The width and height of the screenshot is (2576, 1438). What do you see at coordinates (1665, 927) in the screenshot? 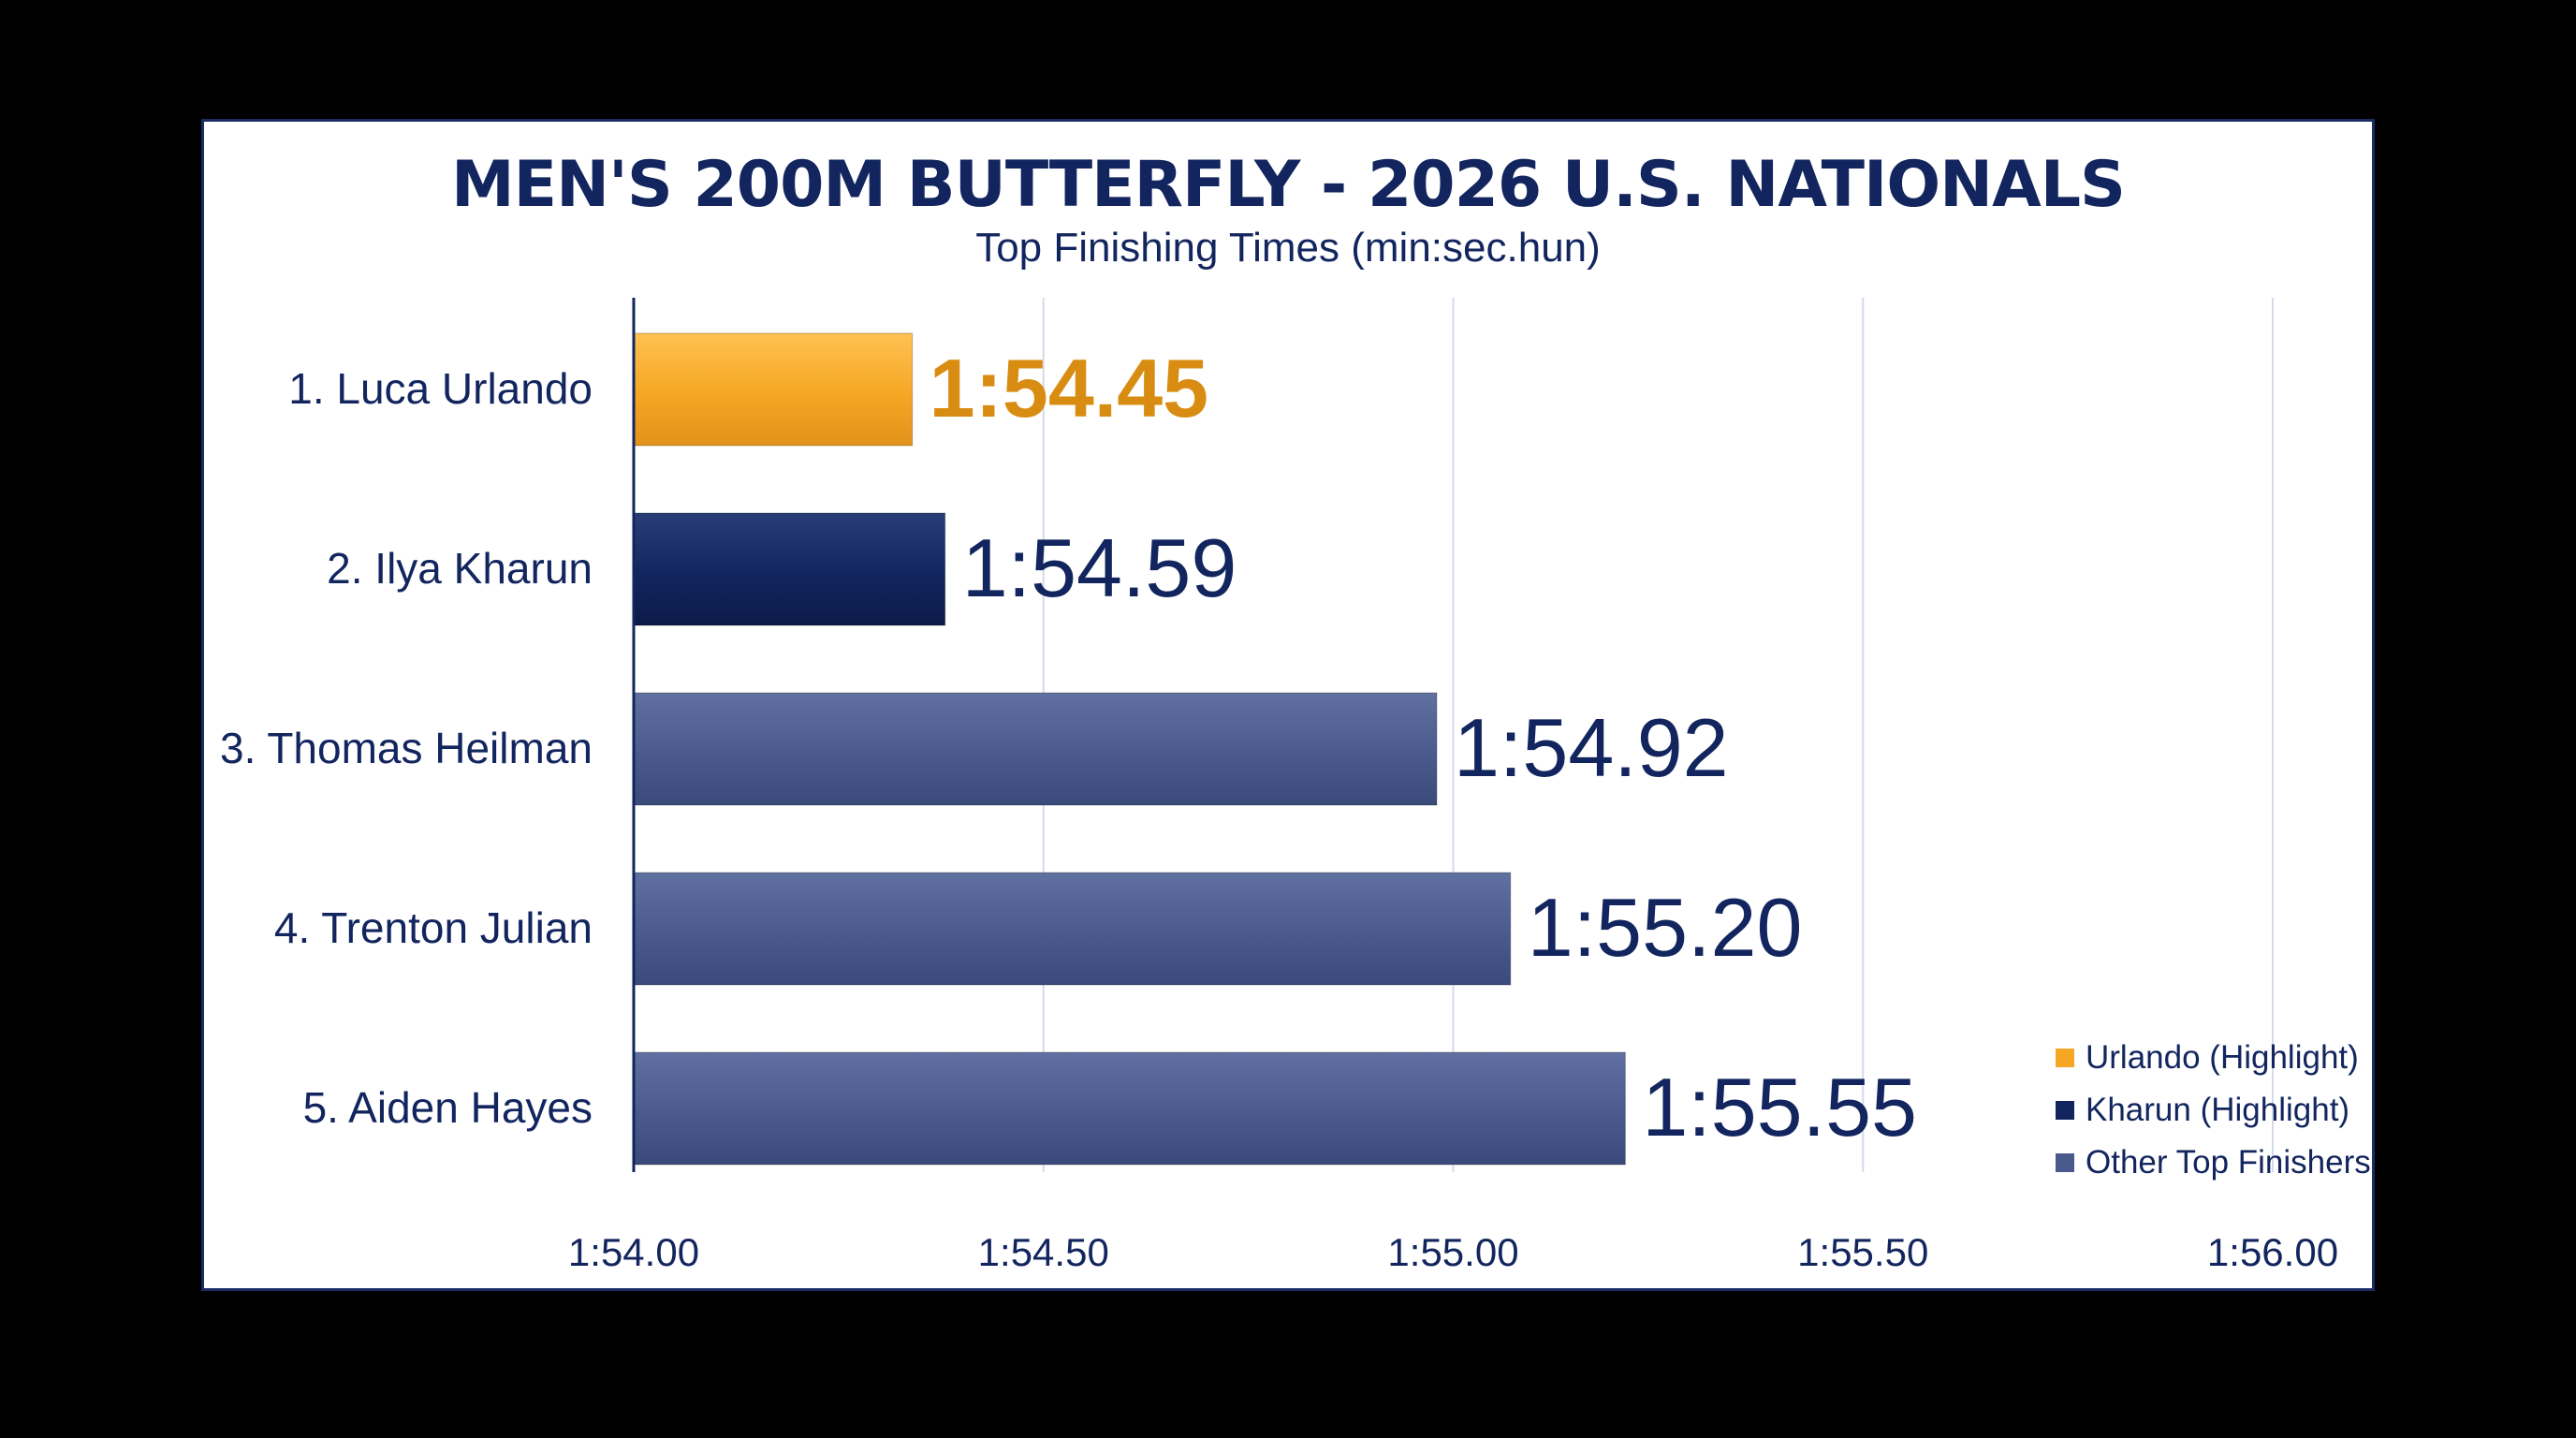
I see `data-label: 1:55.20` at bounding box center [1665, 927].